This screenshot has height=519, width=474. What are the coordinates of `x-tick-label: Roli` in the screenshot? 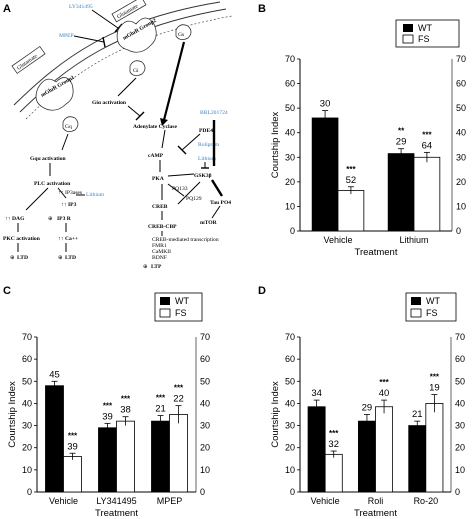 It's located at (376, 501).